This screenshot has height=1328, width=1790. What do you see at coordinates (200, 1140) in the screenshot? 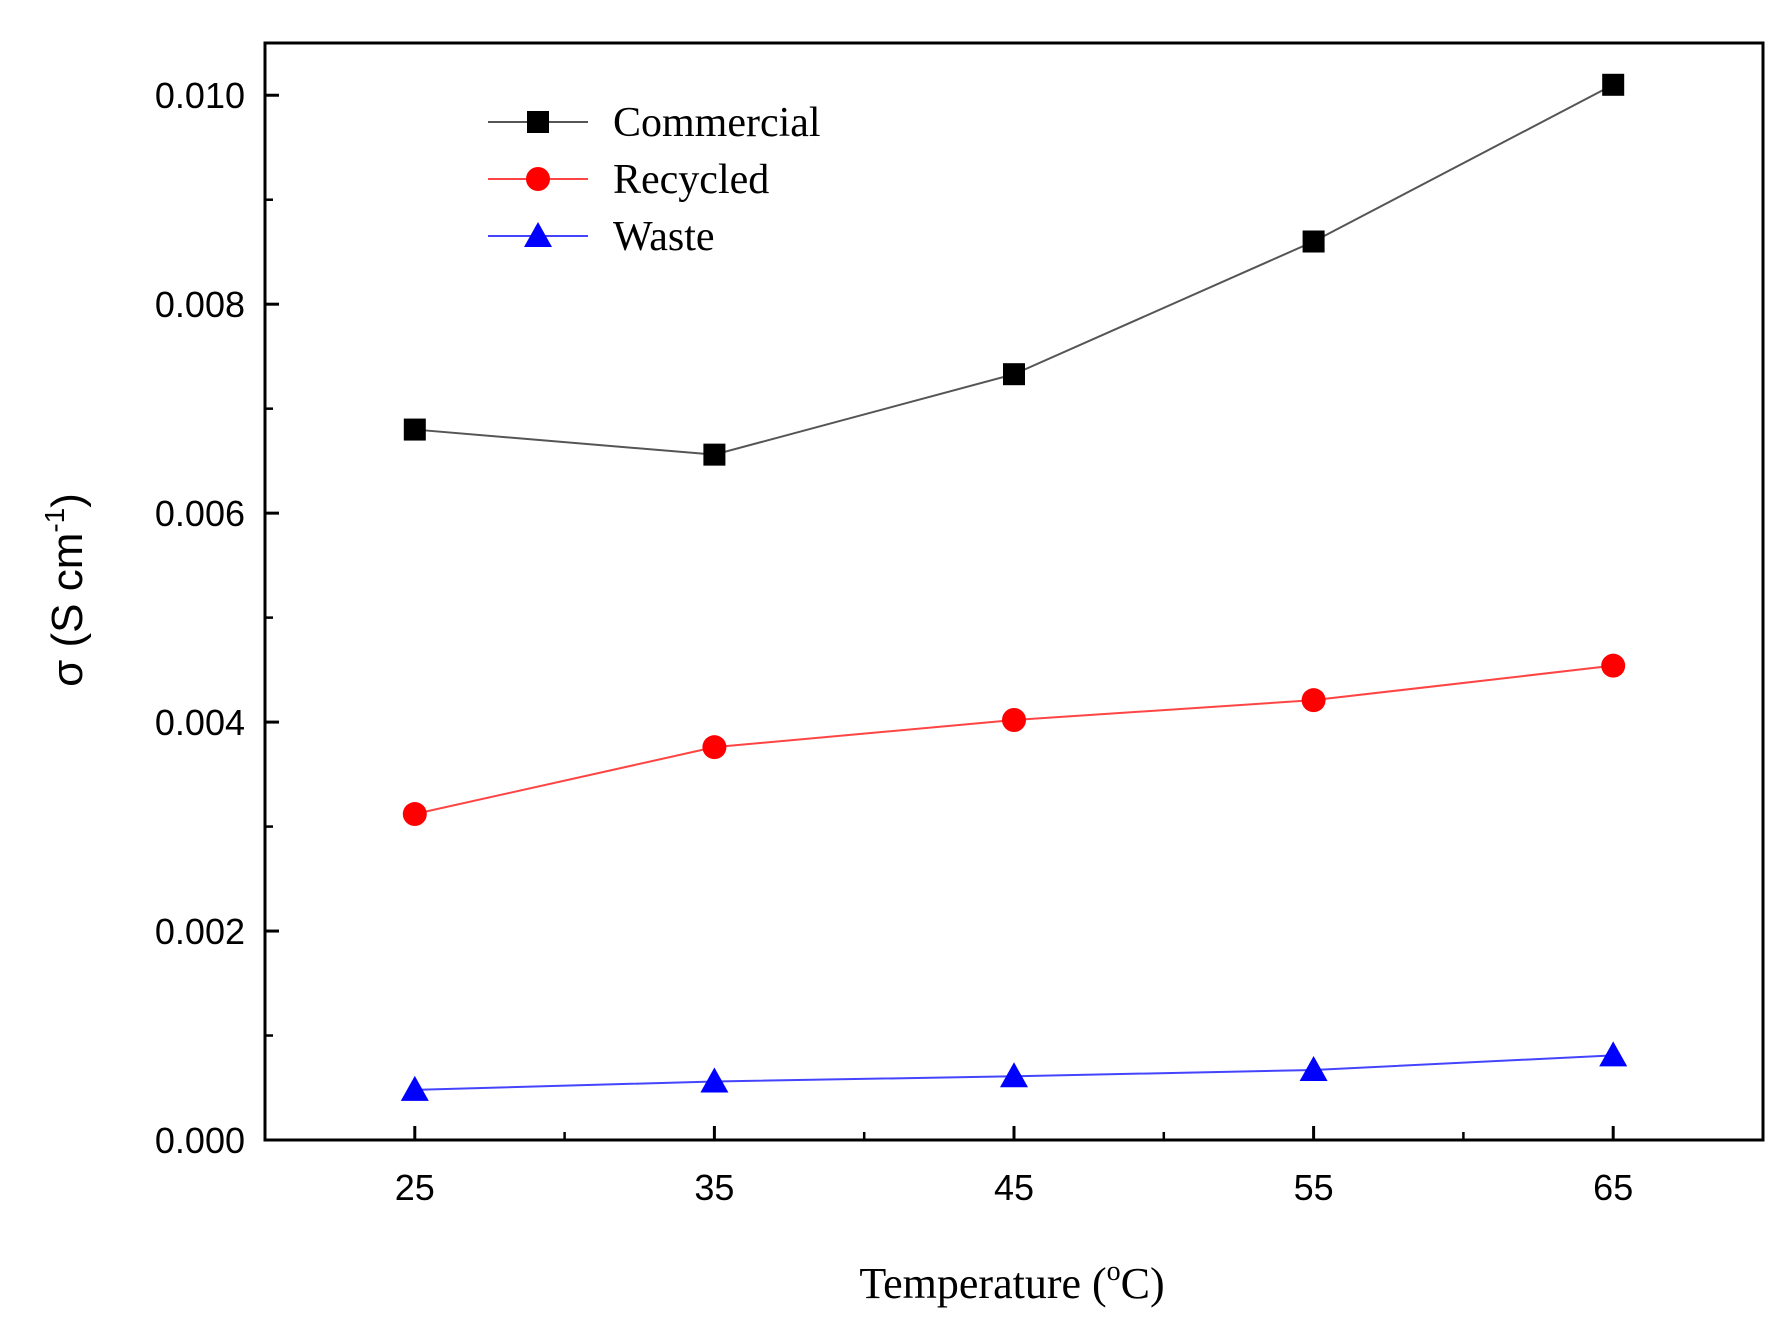
I see `y-tick-label: 0.000` at bounding box center [200, 1140].